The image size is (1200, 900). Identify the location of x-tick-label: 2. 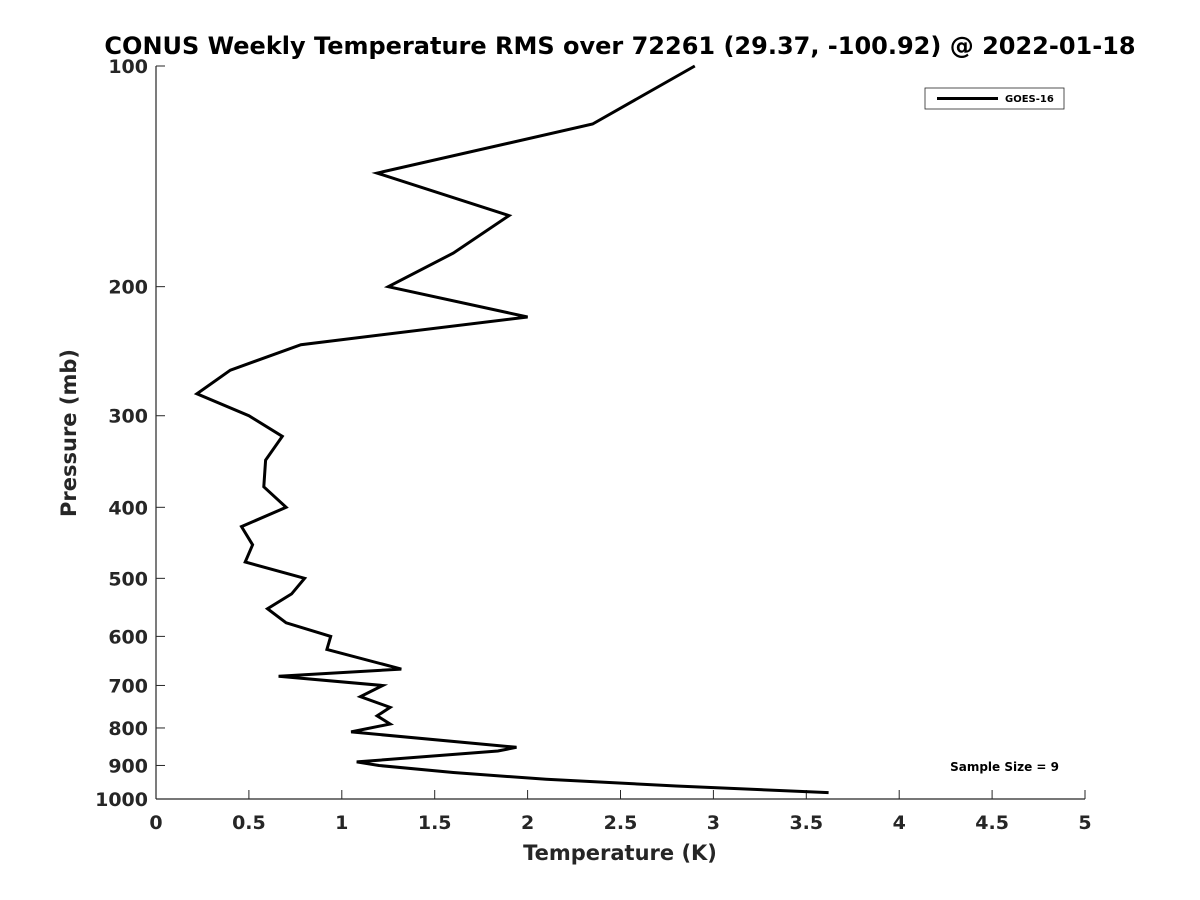
(527, 823).